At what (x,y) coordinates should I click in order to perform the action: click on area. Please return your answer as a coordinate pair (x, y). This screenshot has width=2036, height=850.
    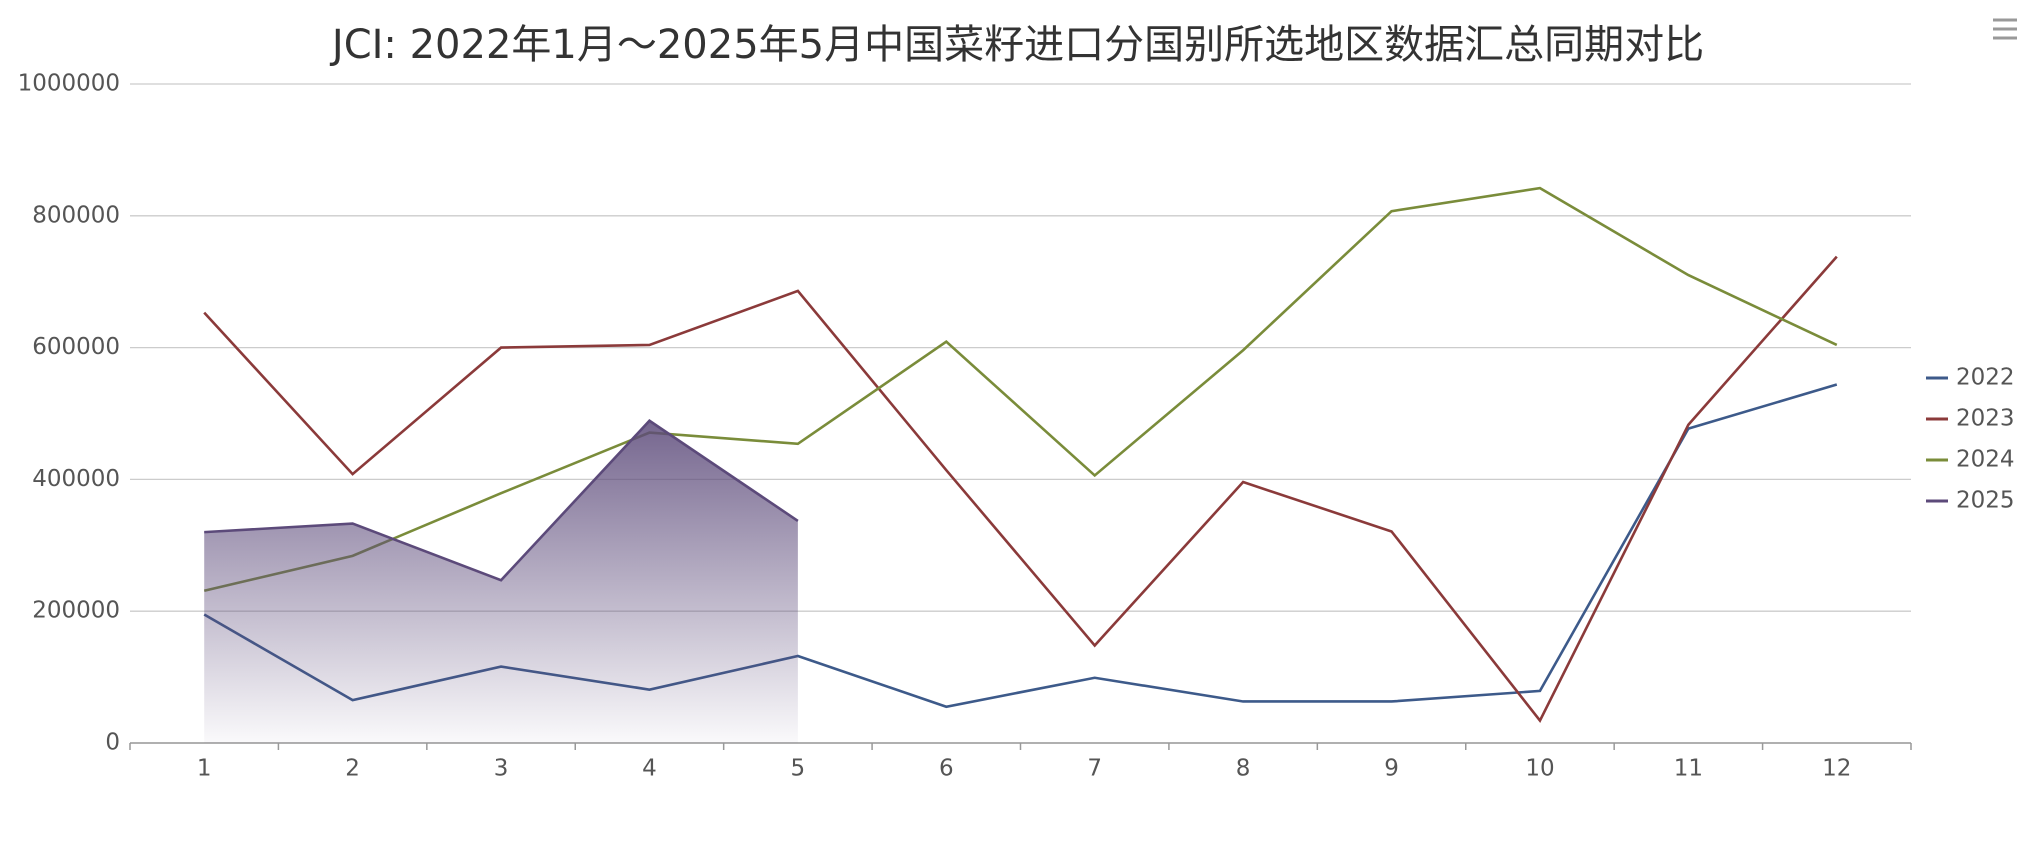
    Looking at the image, I should click on (501, 581).